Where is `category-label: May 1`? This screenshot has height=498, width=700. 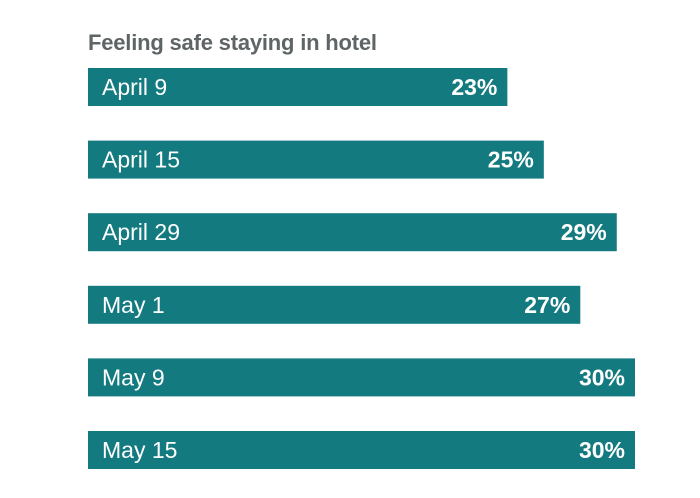
category-label: May 1 is located at coordinates (133, 305).